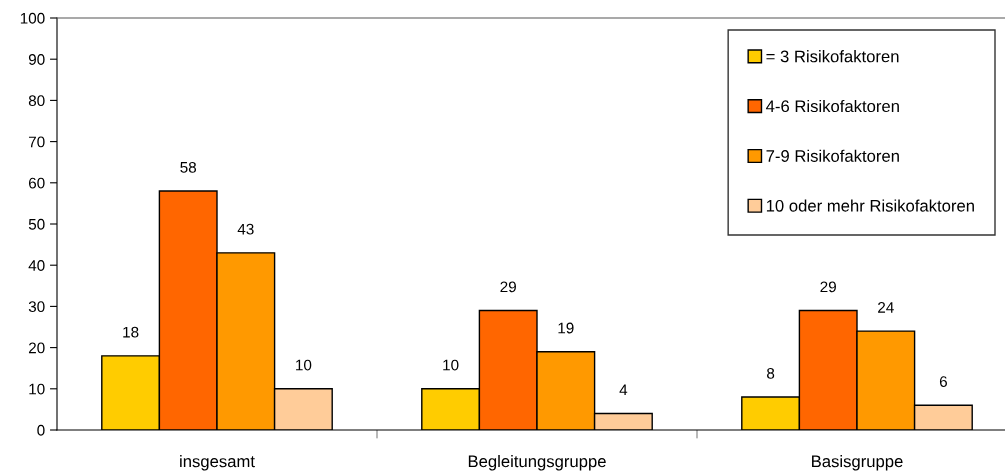 This screenshot has width=1005, height=473. Describe the element at coordinates (870, 205) in the screenshot. I see `legend-label: 10 oder mehr Risikofaktoren` at that location.